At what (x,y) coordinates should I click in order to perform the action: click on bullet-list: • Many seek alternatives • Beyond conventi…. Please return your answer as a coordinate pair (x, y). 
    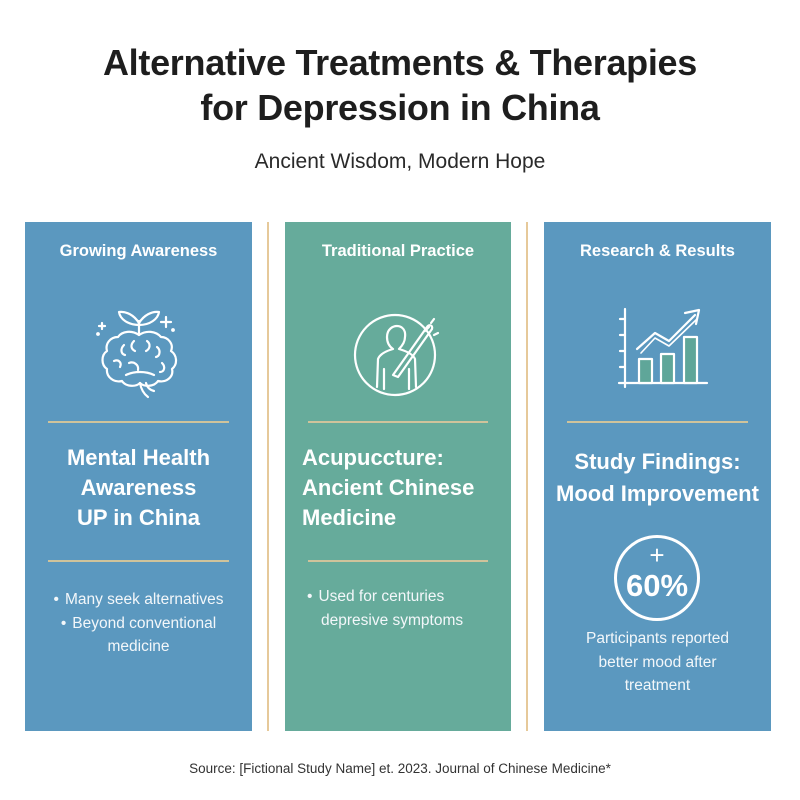
    Looking at the image, I should click on (138, 623).